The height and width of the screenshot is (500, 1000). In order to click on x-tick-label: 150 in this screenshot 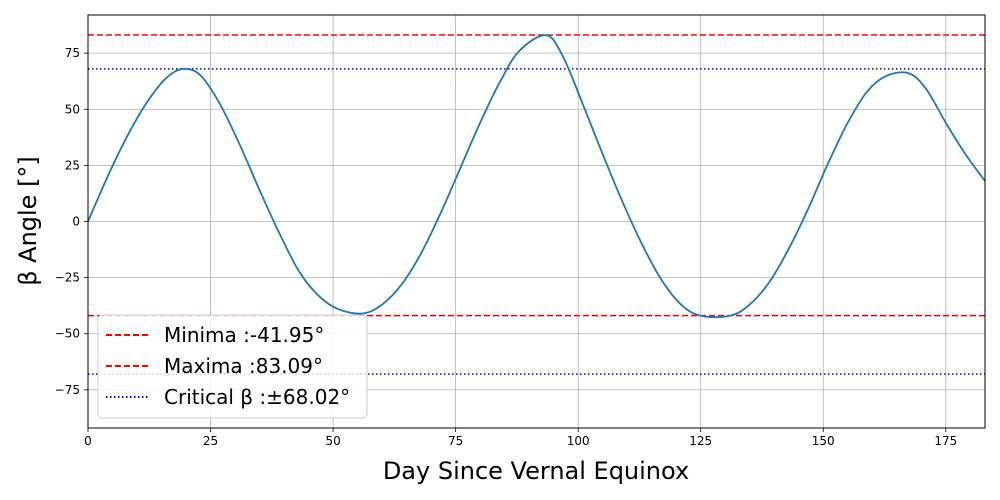, I will do `click(823, 441)`.